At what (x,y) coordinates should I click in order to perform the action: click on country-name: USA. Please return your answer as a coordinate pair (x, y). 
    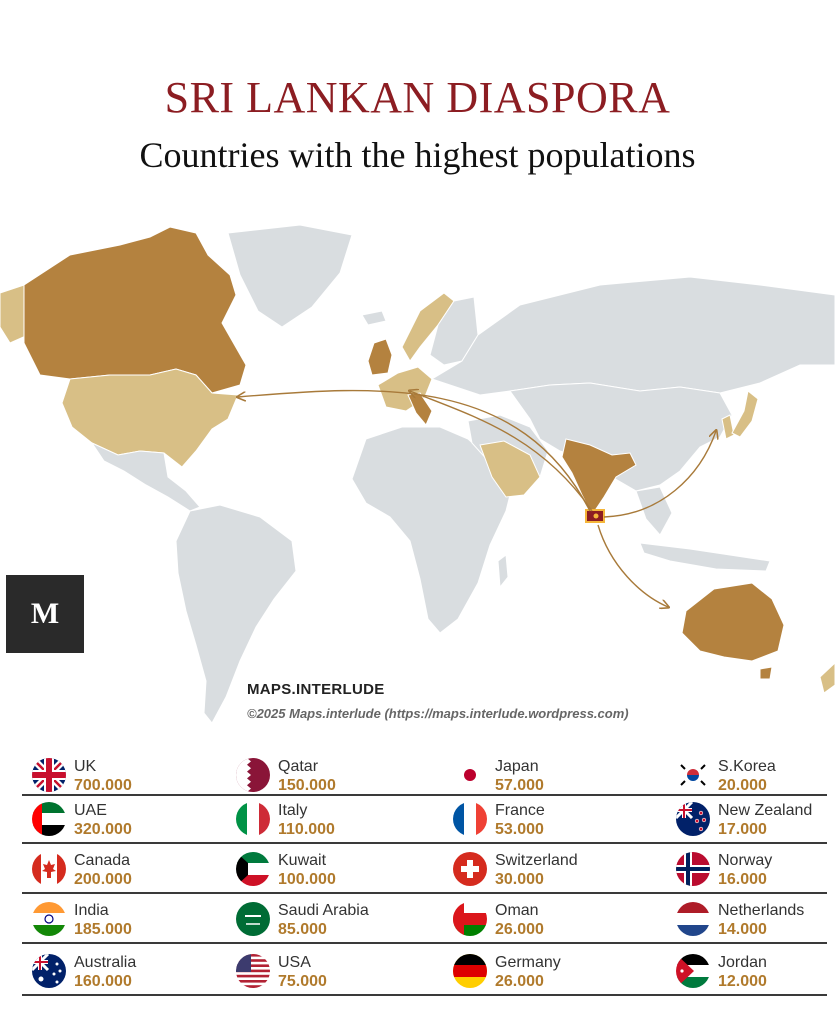
    Looking at the image, I should click on (294, 962).